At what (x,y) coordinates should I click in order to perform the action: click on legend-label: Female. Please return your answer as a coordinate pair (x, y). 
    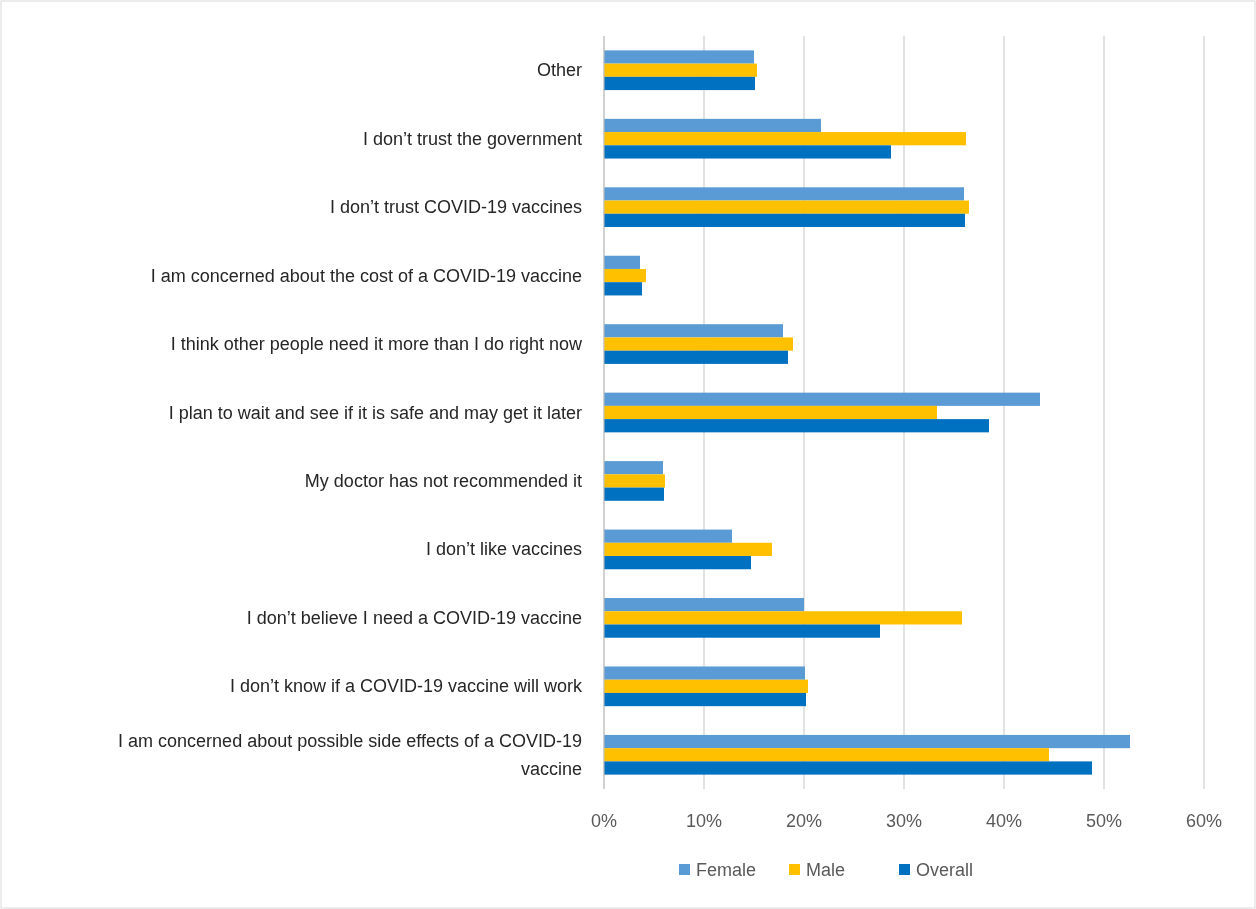
    Looking at the image, I should click on (726, 870).